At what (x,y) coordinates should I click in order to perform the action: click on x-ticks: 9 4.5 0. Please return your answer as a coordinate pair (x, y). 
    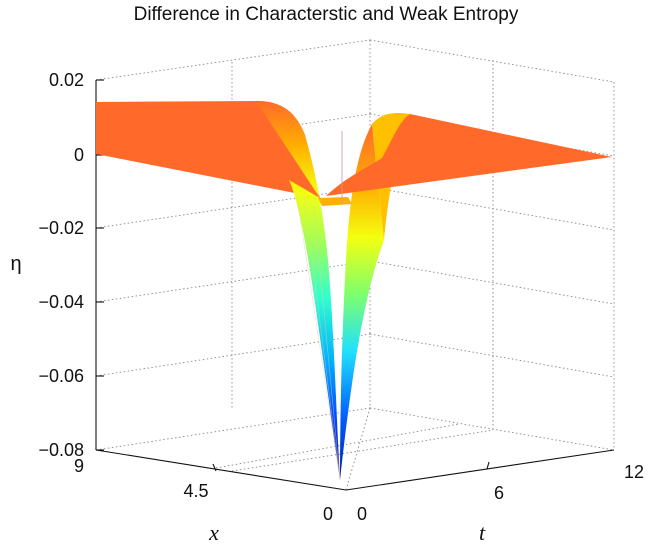
    Looking at the image, I should click on (203, 490).